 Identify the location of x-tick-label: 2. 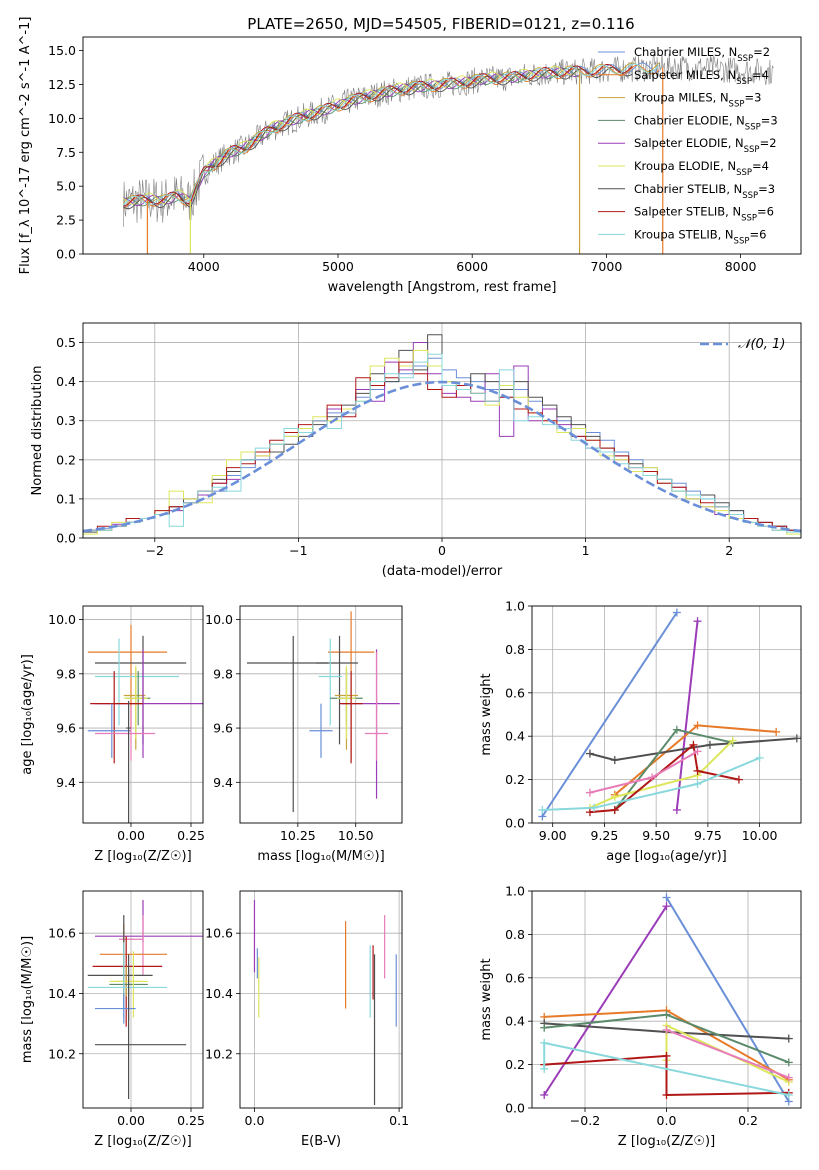
(729, 550).